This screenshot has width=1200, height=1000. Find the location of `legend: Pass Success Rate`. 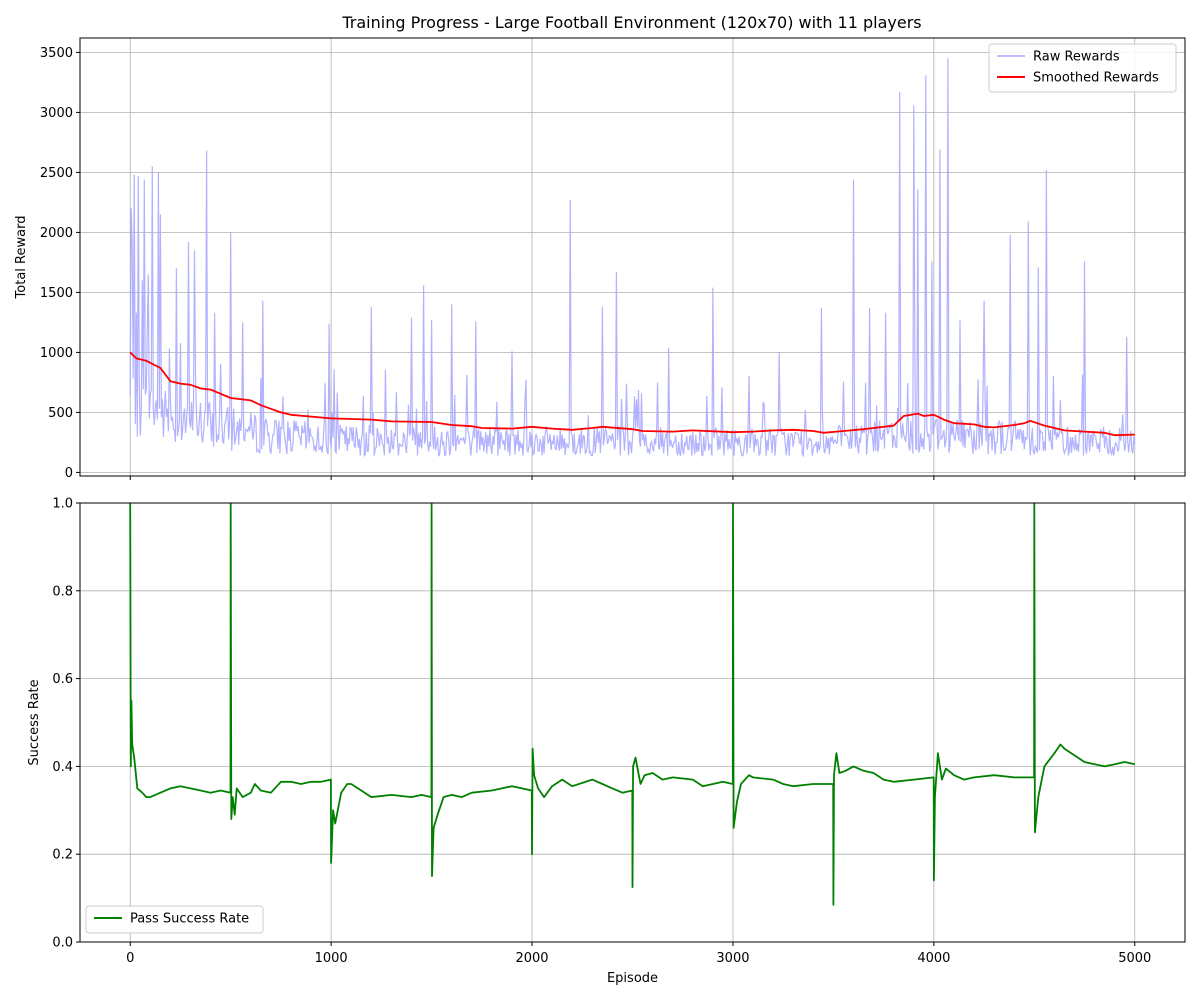

legend: Pass Success Rate is located at coordinates (174, 919).